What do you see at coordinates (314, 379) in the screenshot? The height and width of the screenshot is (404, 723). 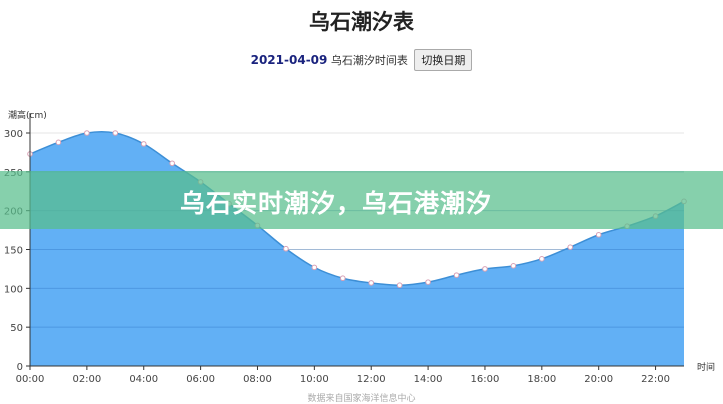 I see `x-tick-label: 10:00` at bounding box center [314, 379].